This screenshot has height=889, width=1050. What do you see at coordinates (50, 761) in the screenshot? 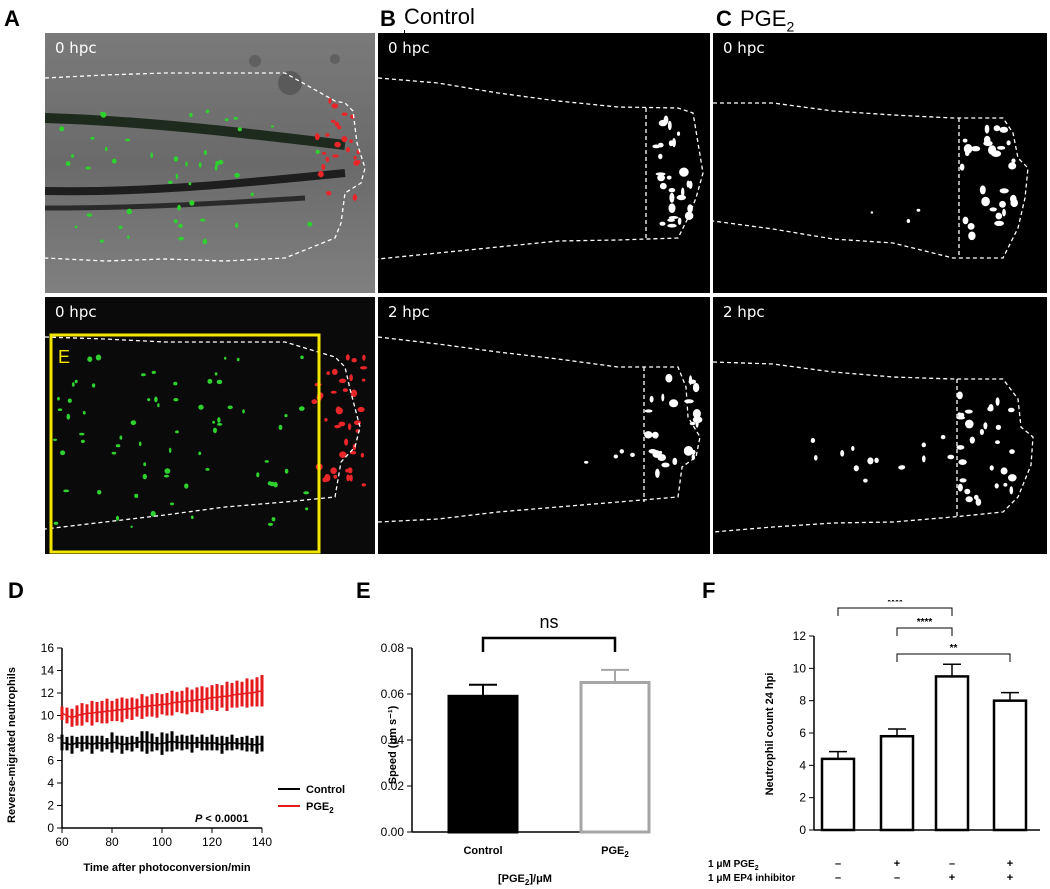
I see `chart-d-y-tick-label: 6` at bounding box center [50, 761].